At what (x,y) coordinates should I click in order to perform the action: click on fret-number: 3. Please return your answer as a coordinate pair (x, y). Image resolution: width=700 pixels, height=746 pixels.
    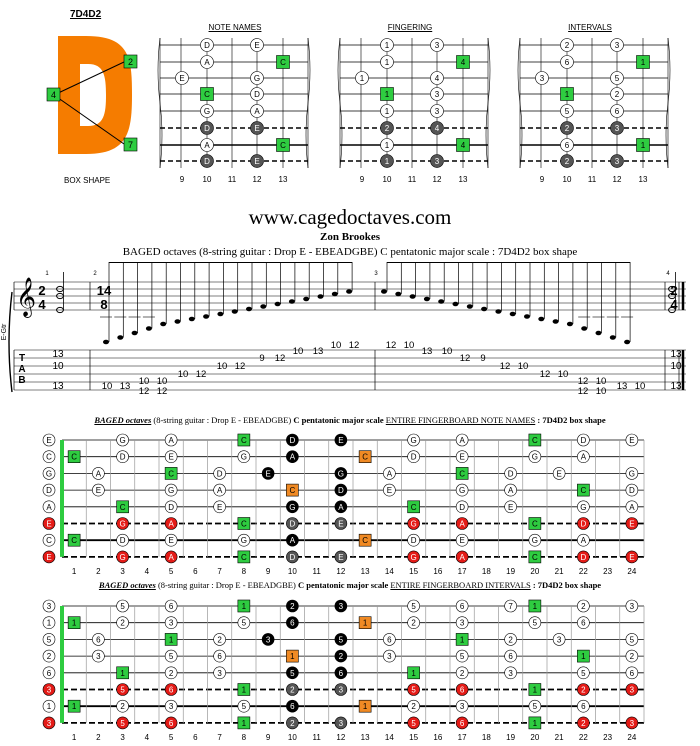
    Looking at the image, I should click on (122, 737).